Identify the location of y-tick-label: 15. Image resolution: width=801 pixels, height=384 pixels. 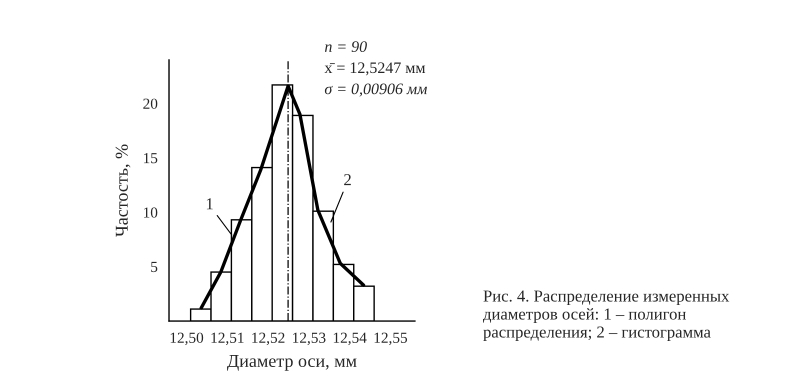
(151, 158).